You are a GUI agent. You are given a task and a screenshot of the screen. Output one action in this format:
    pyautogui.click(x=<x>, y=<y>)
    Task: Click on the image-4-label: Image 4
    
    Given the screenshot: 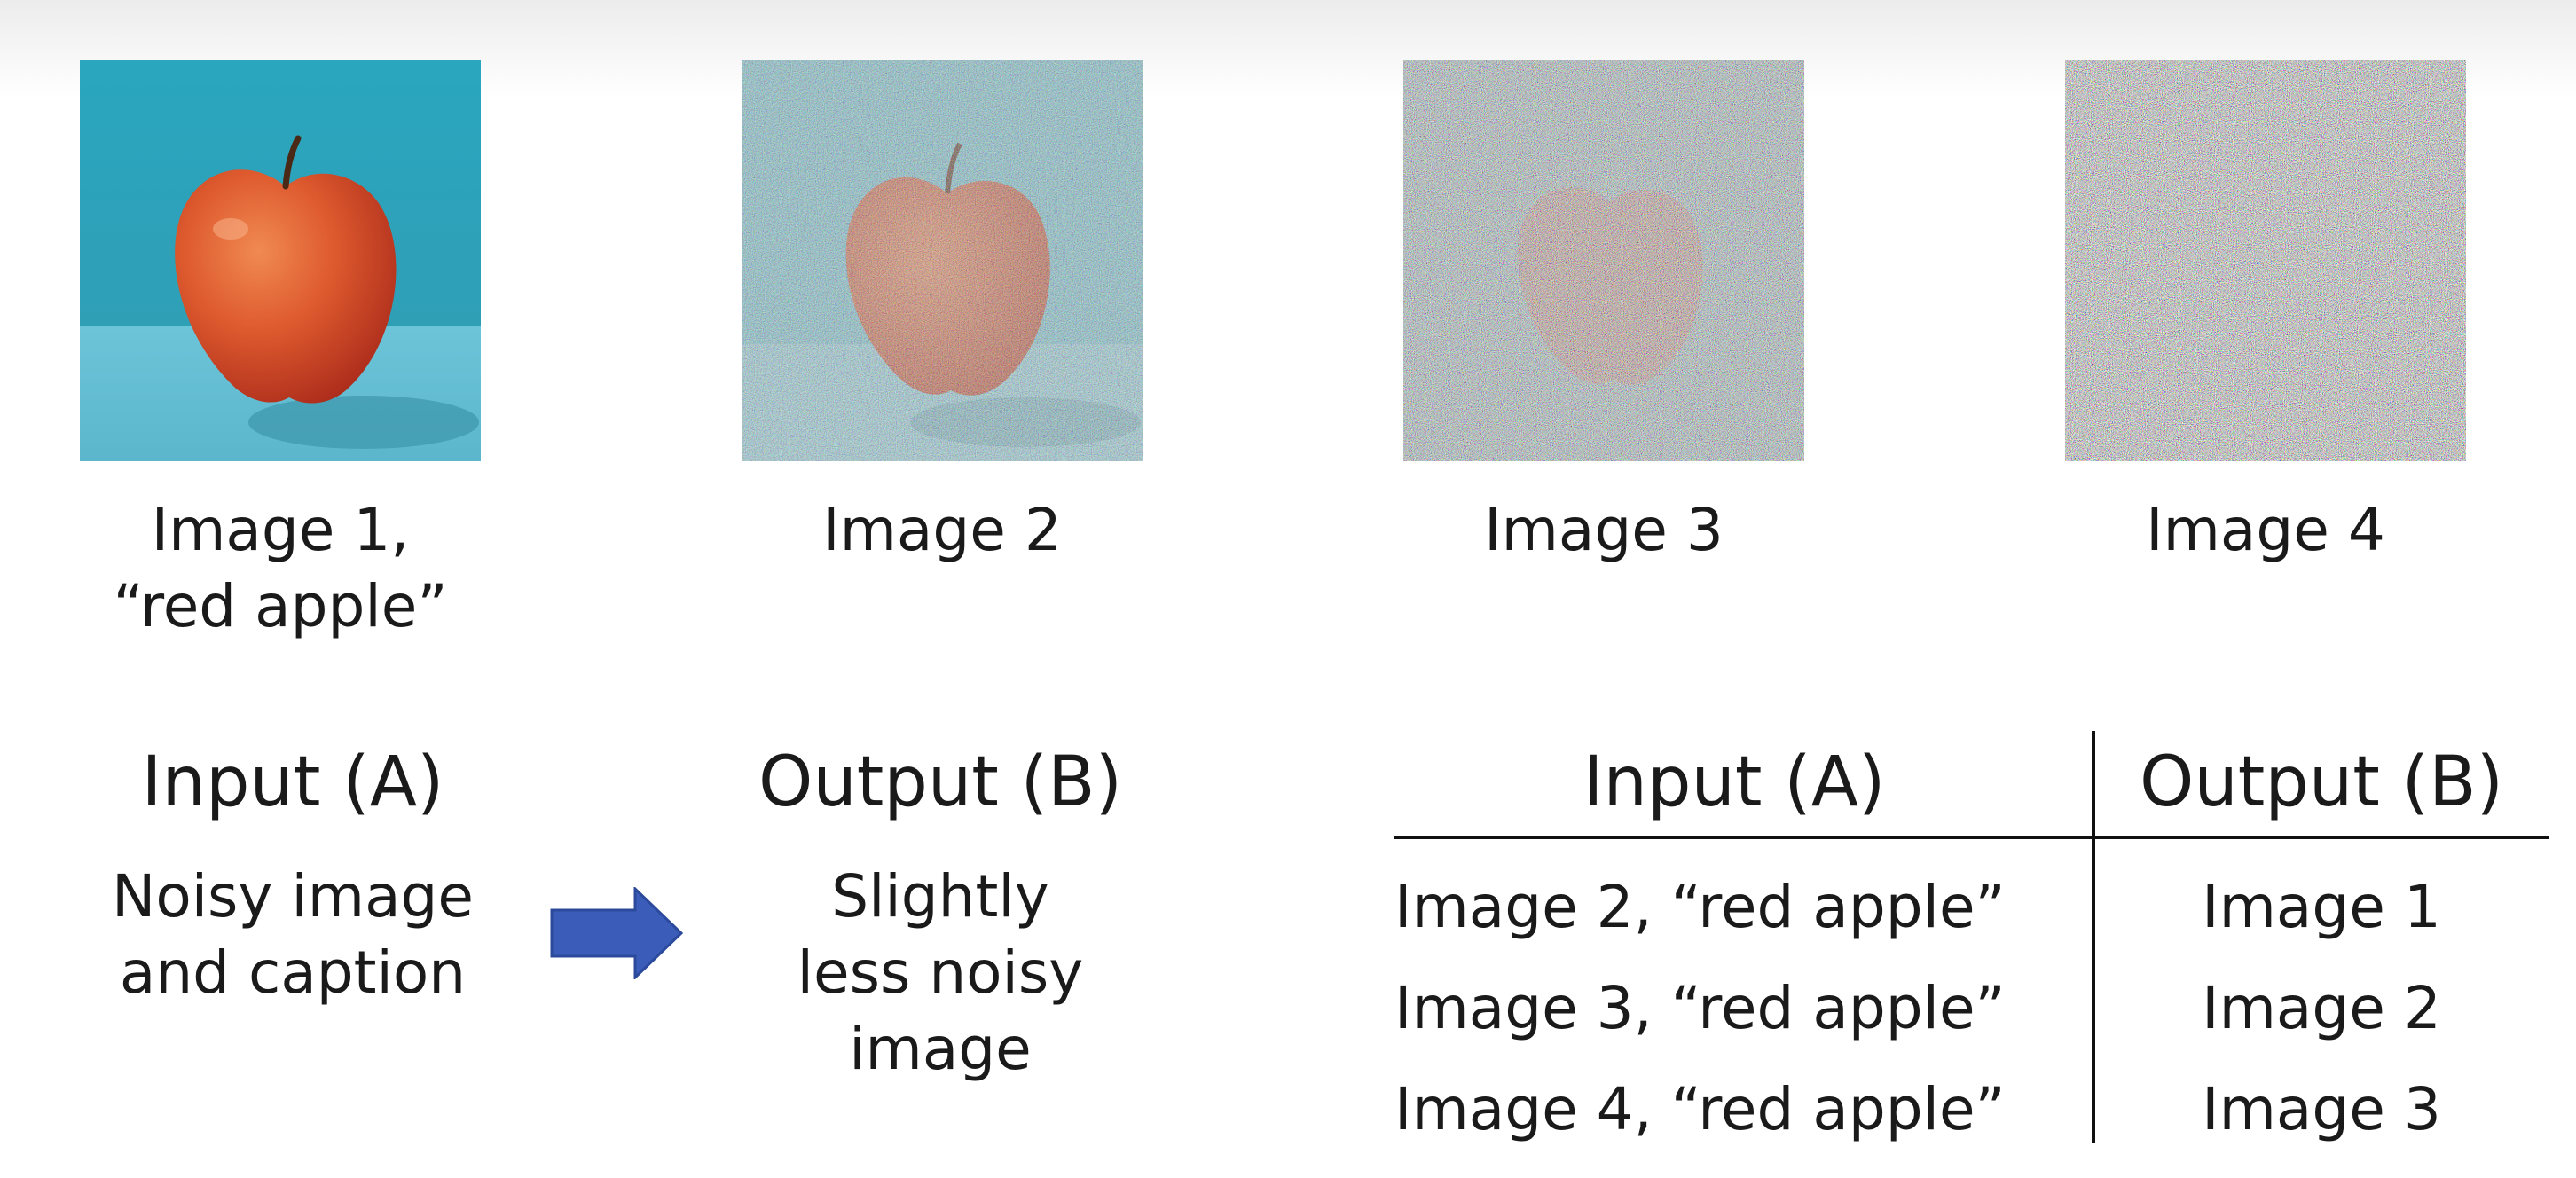 What is the action you would take?
    pyautogui.click(x=2265, y=530)
    